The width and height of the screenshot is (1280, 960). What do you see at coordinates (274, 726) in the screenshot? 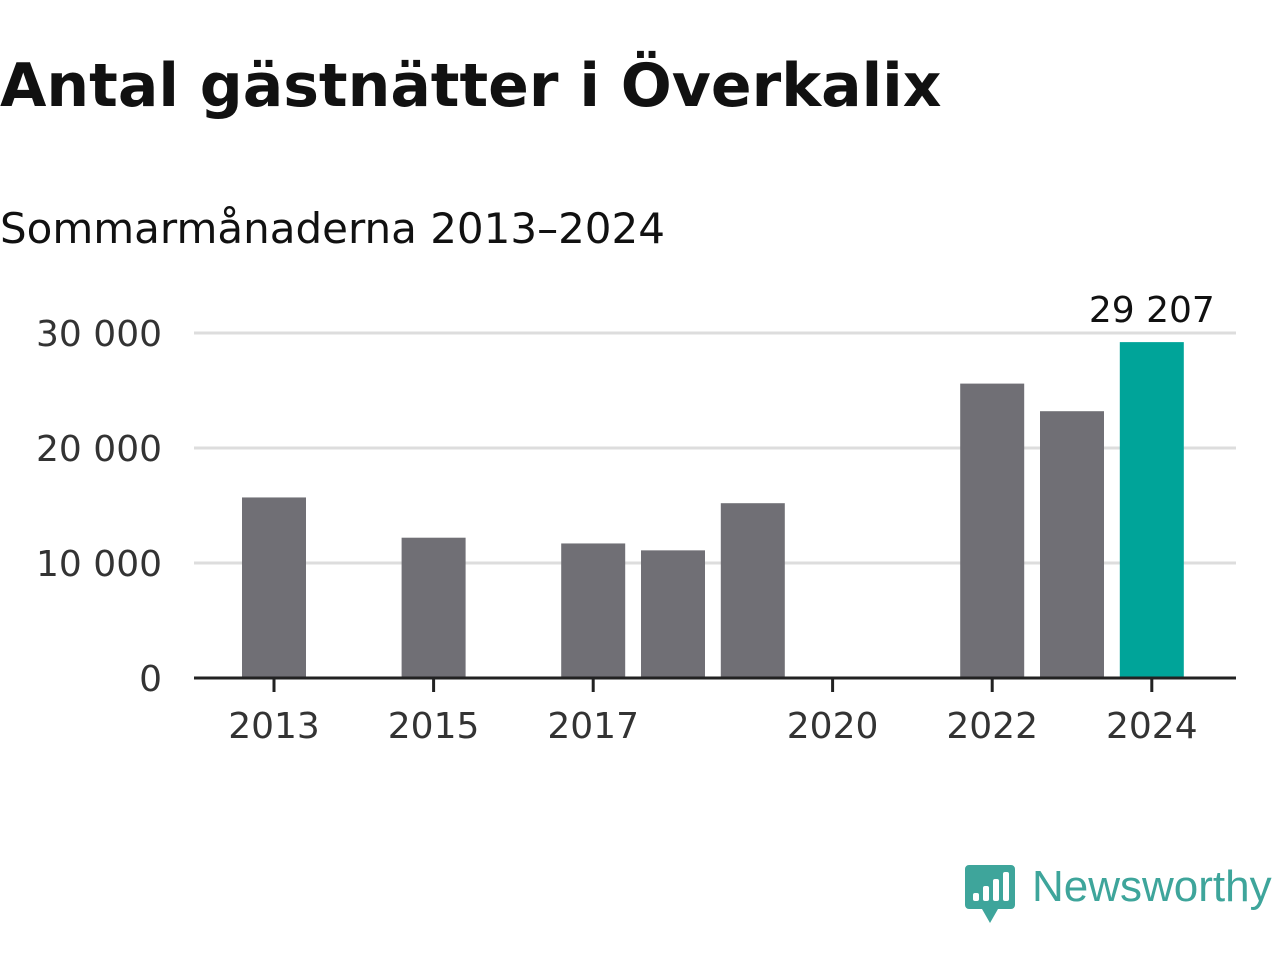
I see `x-tick-label: 2013` at bounding box center [274, 726].